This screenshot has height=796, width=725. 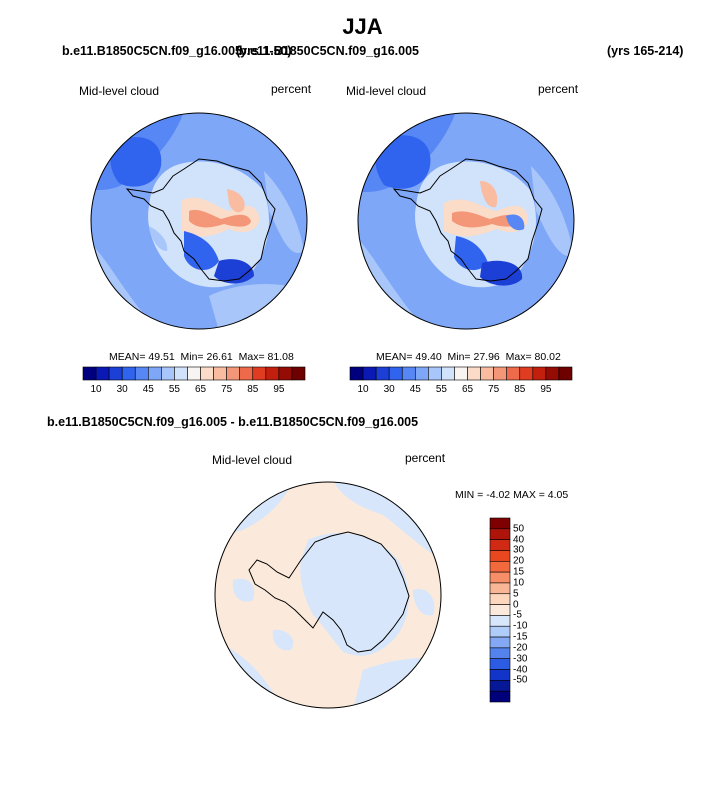 I want to click on diff-colorbar-label: -50, so click(x=520, y=680).